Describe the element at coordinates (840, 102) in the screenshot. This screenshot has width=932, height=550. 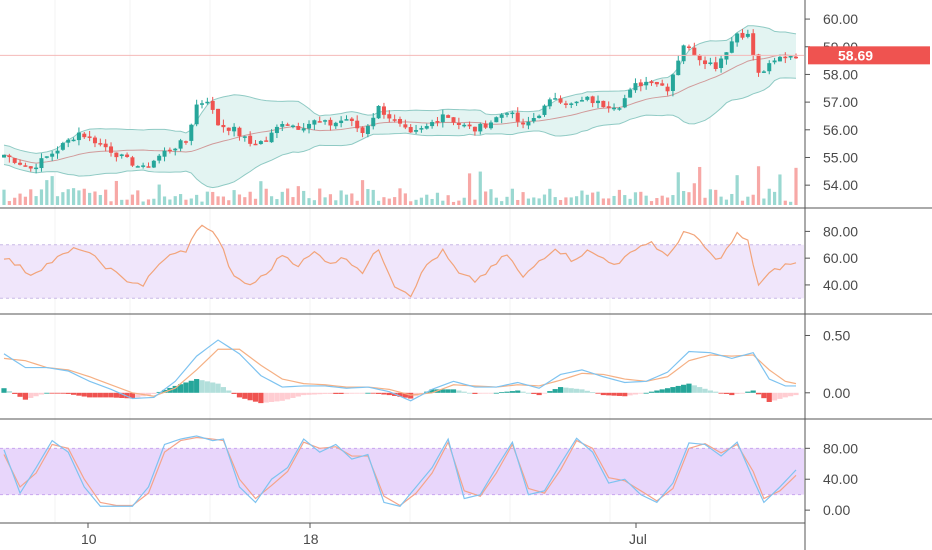
I see `price-tick-label: 57.00` at that location.